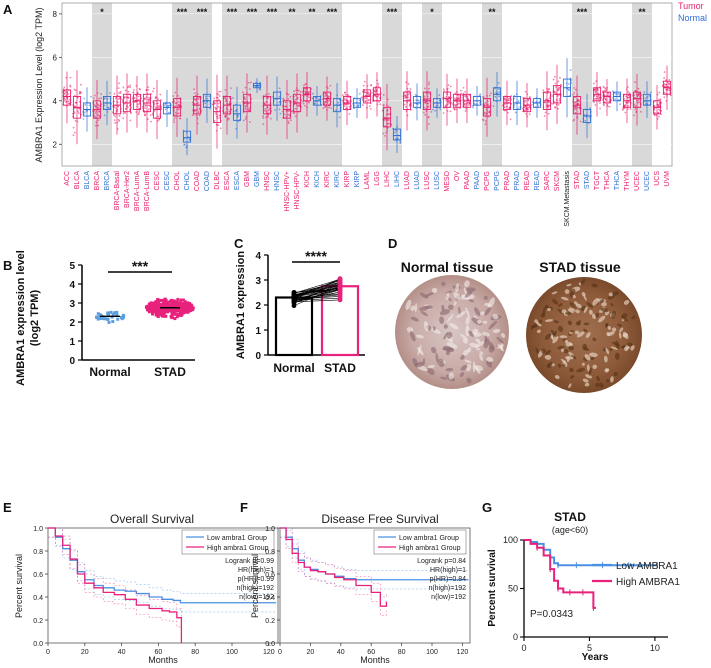  Describe the element at coordinates (507, 180) in the screenshot. I see `category-label: PRAD` at that location.